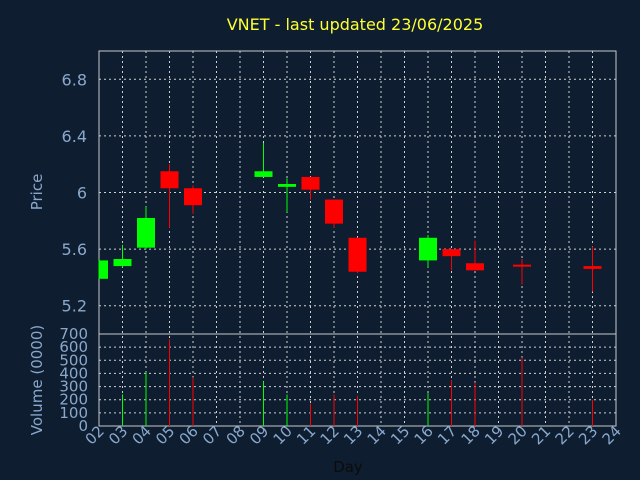 This screenshot has height=480, width=640. I want to click on price-tick-label: 6, so click(82, 193).